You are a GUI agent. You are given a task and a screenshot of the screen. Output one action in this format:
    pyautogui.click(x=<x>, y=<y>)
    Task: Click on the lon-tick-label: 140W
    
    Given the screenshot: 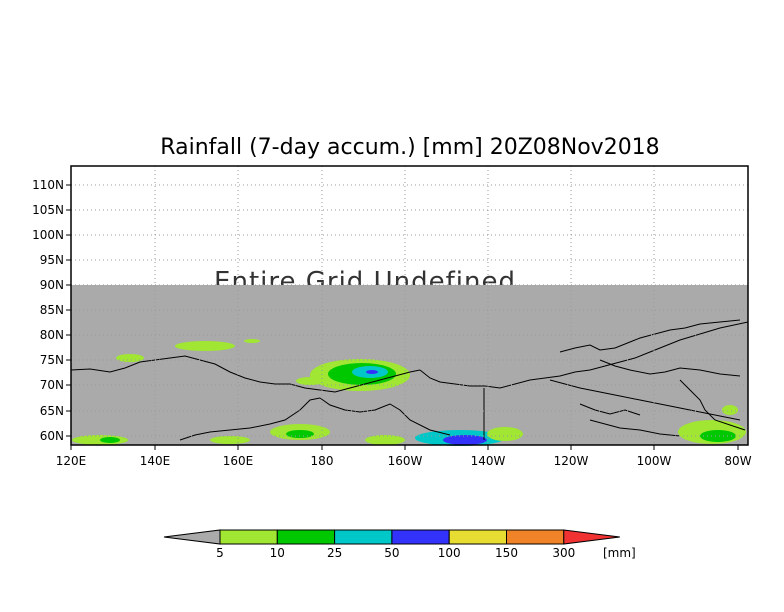 What is the action you would take?
    pyautogui.click(x=488, y=461)
    